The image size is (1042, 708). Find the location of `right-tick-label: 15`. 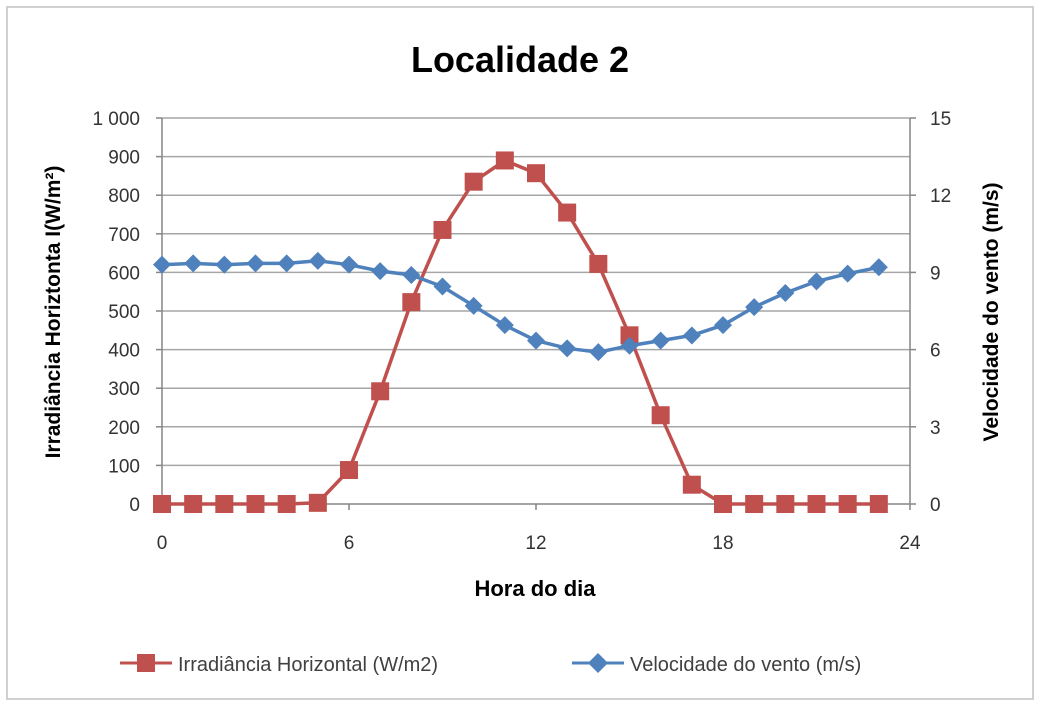

right-tick-label: 15 is located at coordinates (940, 119).